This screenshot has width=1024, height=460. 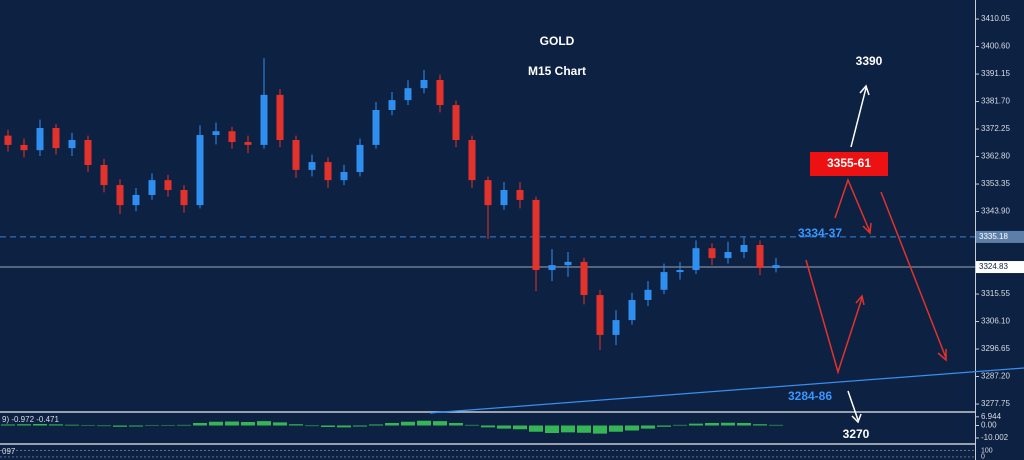 What do you see at coordinates (995, 348) in the screenshot?
I see `y-tick-label: 3296.65` at bounding box center [995, 348].